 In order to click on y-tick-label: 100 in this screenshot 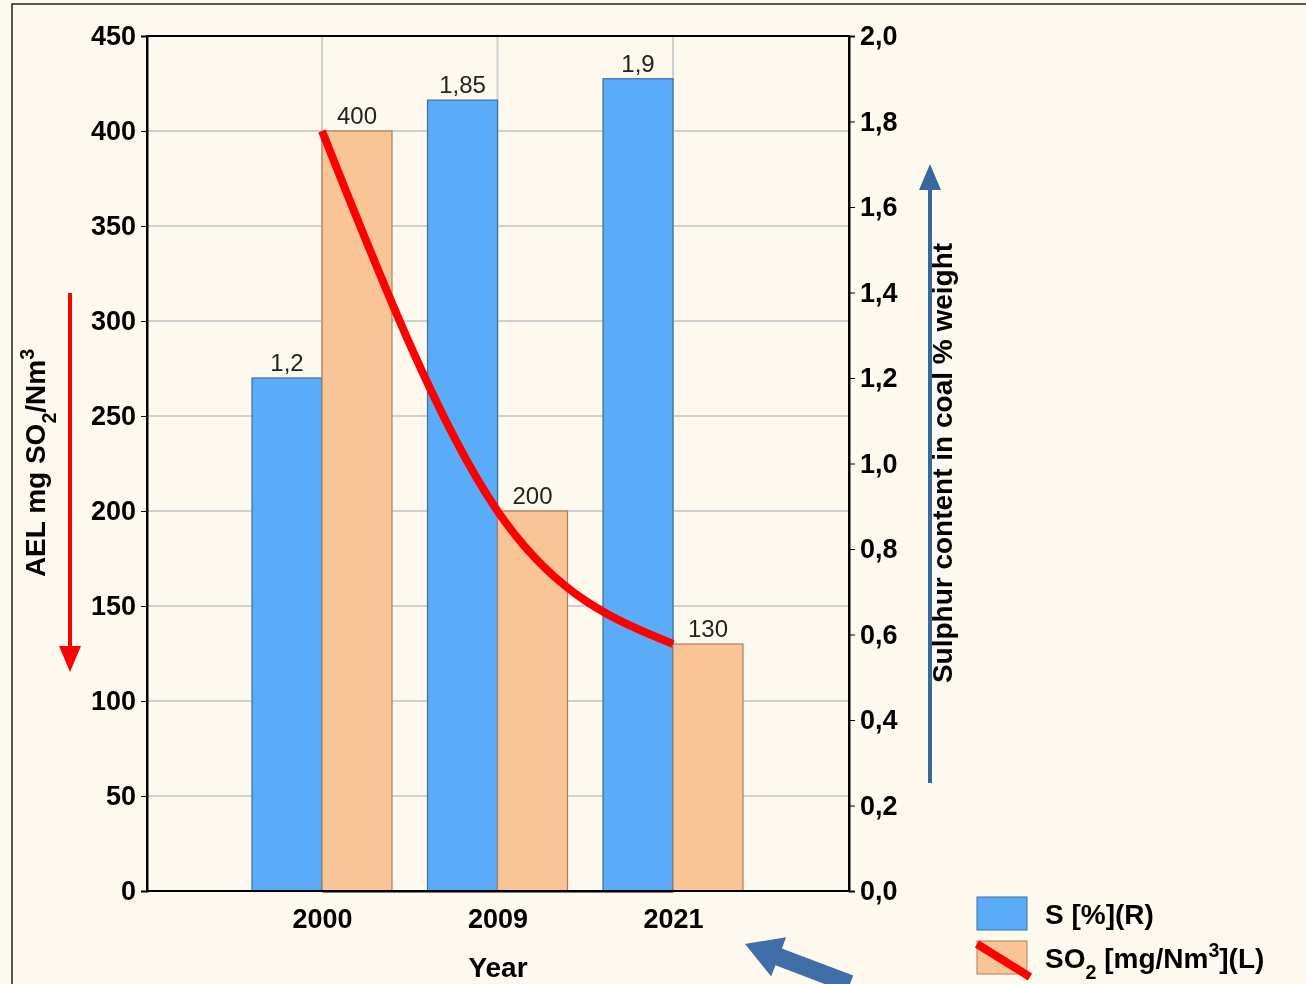, I will do `click(113, 701)`.